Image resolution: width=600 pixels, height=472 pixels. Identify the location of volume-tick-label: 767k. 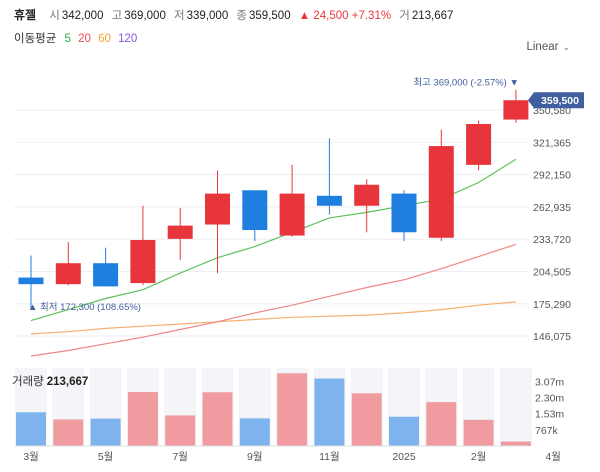
(547, 431).